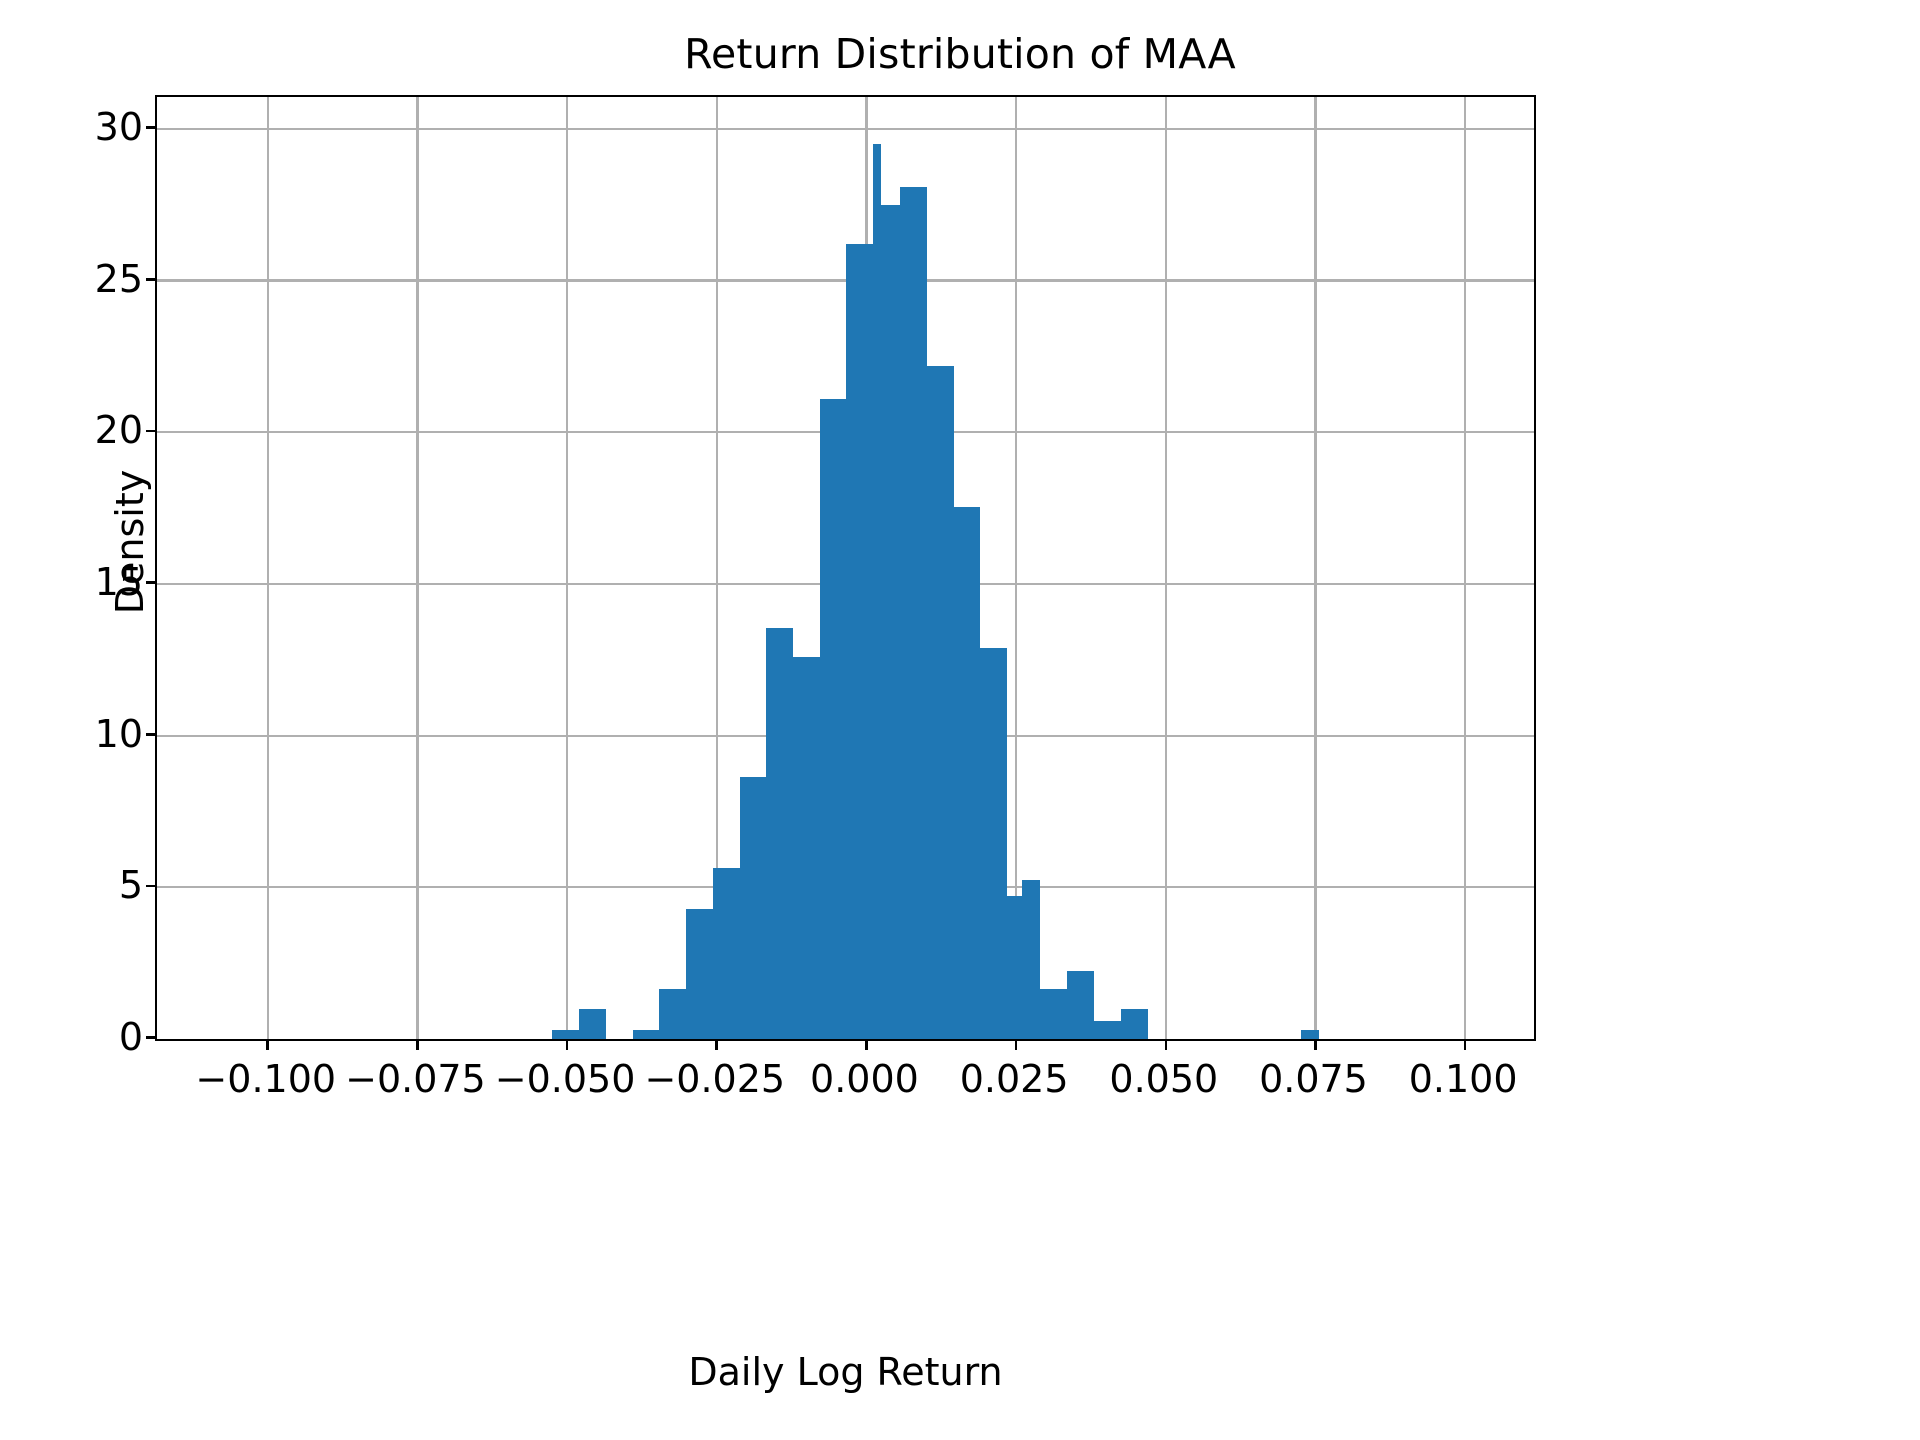  Describe the element at coordinates (864, 1079) in the screenshot. I see `x-tick-label: 0.000` at that location.